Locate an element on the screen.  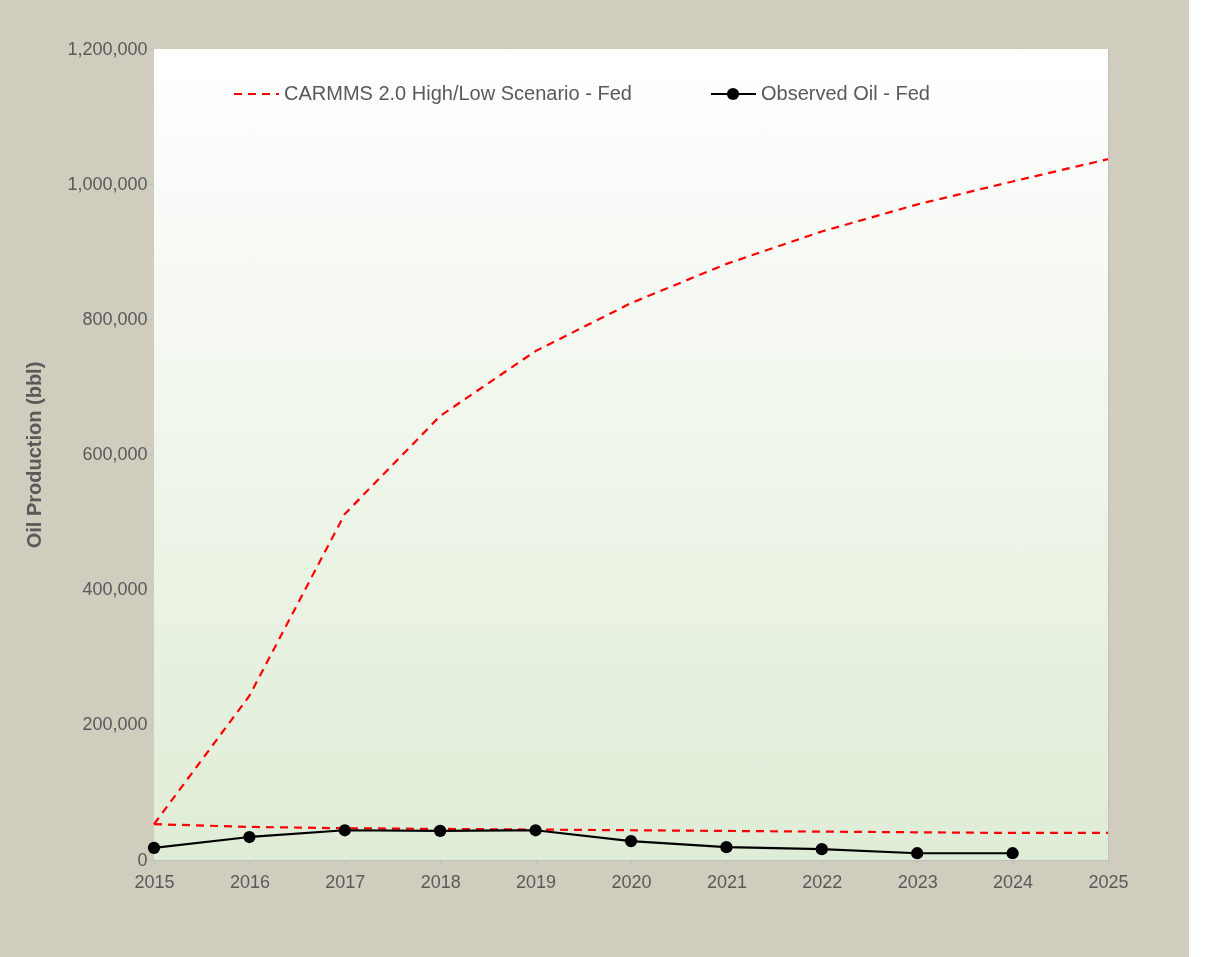
x-tick-label: 2024 is located at coordinates (1013, 881).